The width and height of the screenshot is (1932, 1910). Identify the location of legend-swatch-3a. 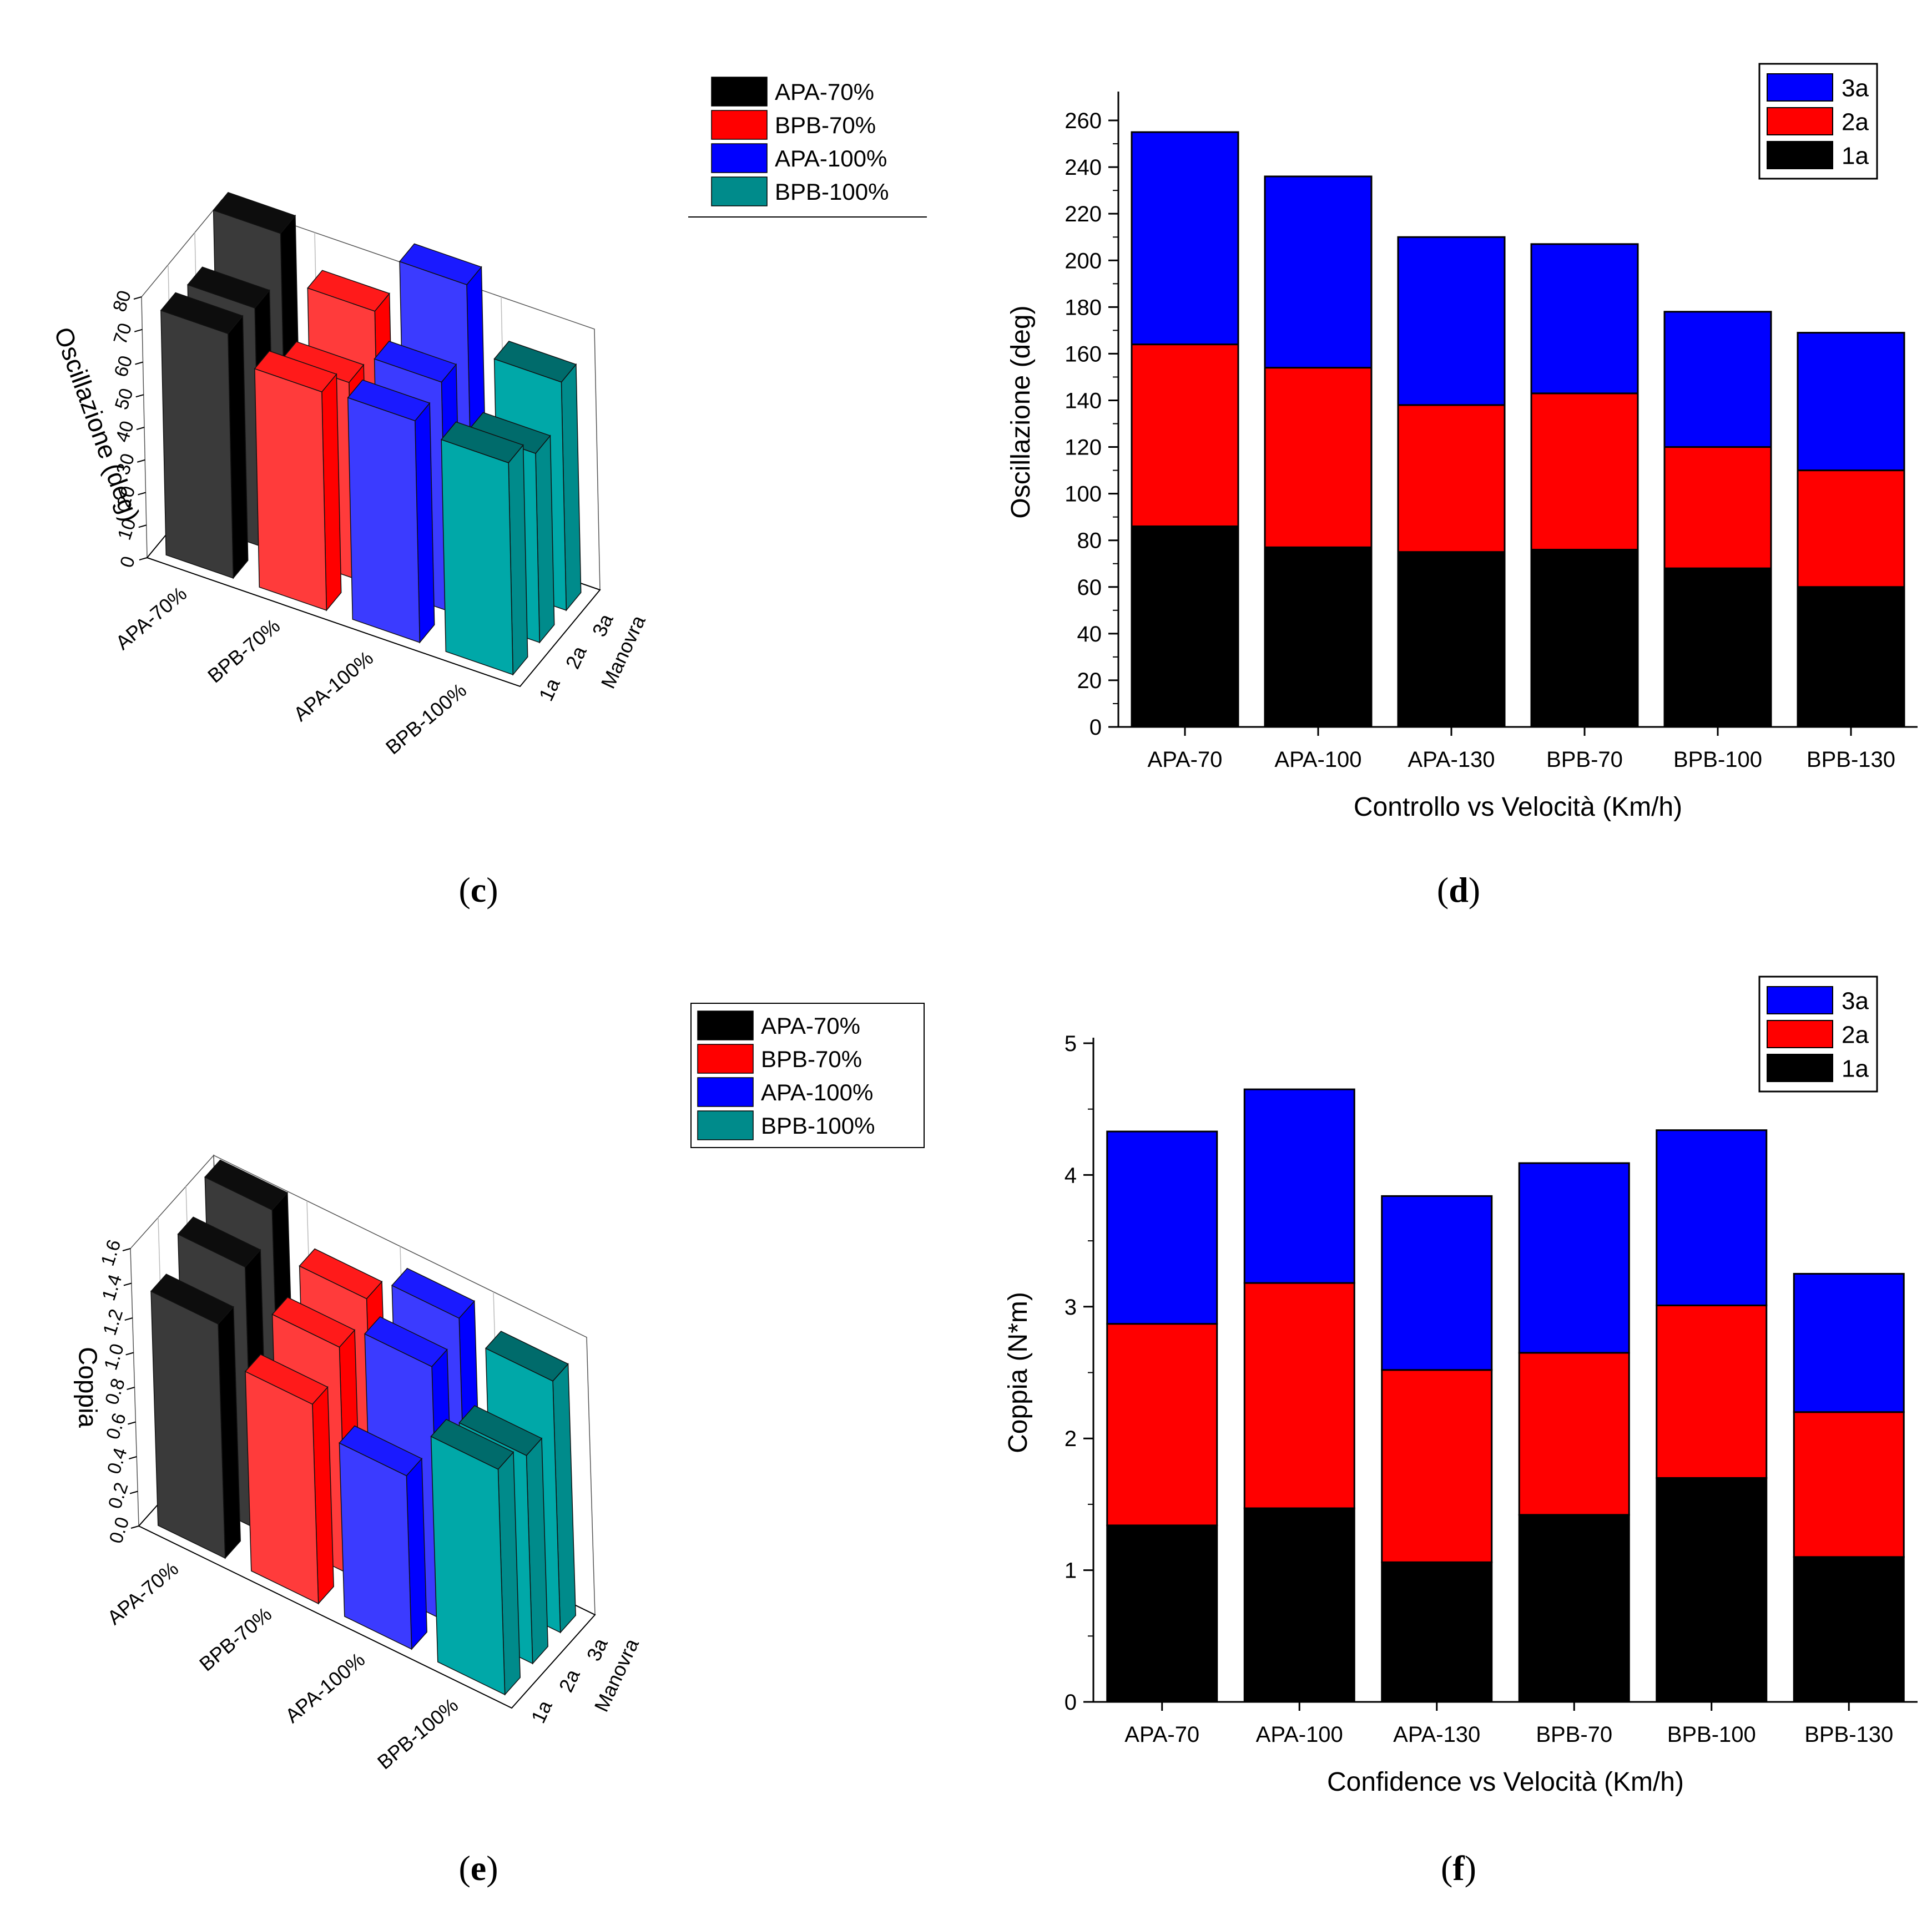
(1800, 1000).